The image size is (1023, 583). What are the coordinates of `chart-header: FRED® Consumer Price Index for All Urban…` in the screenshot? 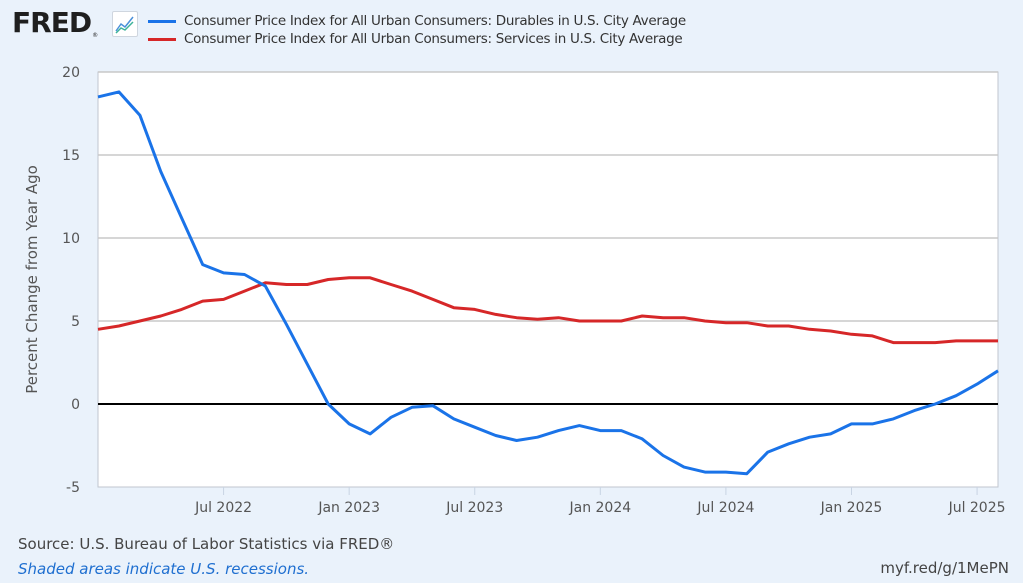 It's located at (511, 27).